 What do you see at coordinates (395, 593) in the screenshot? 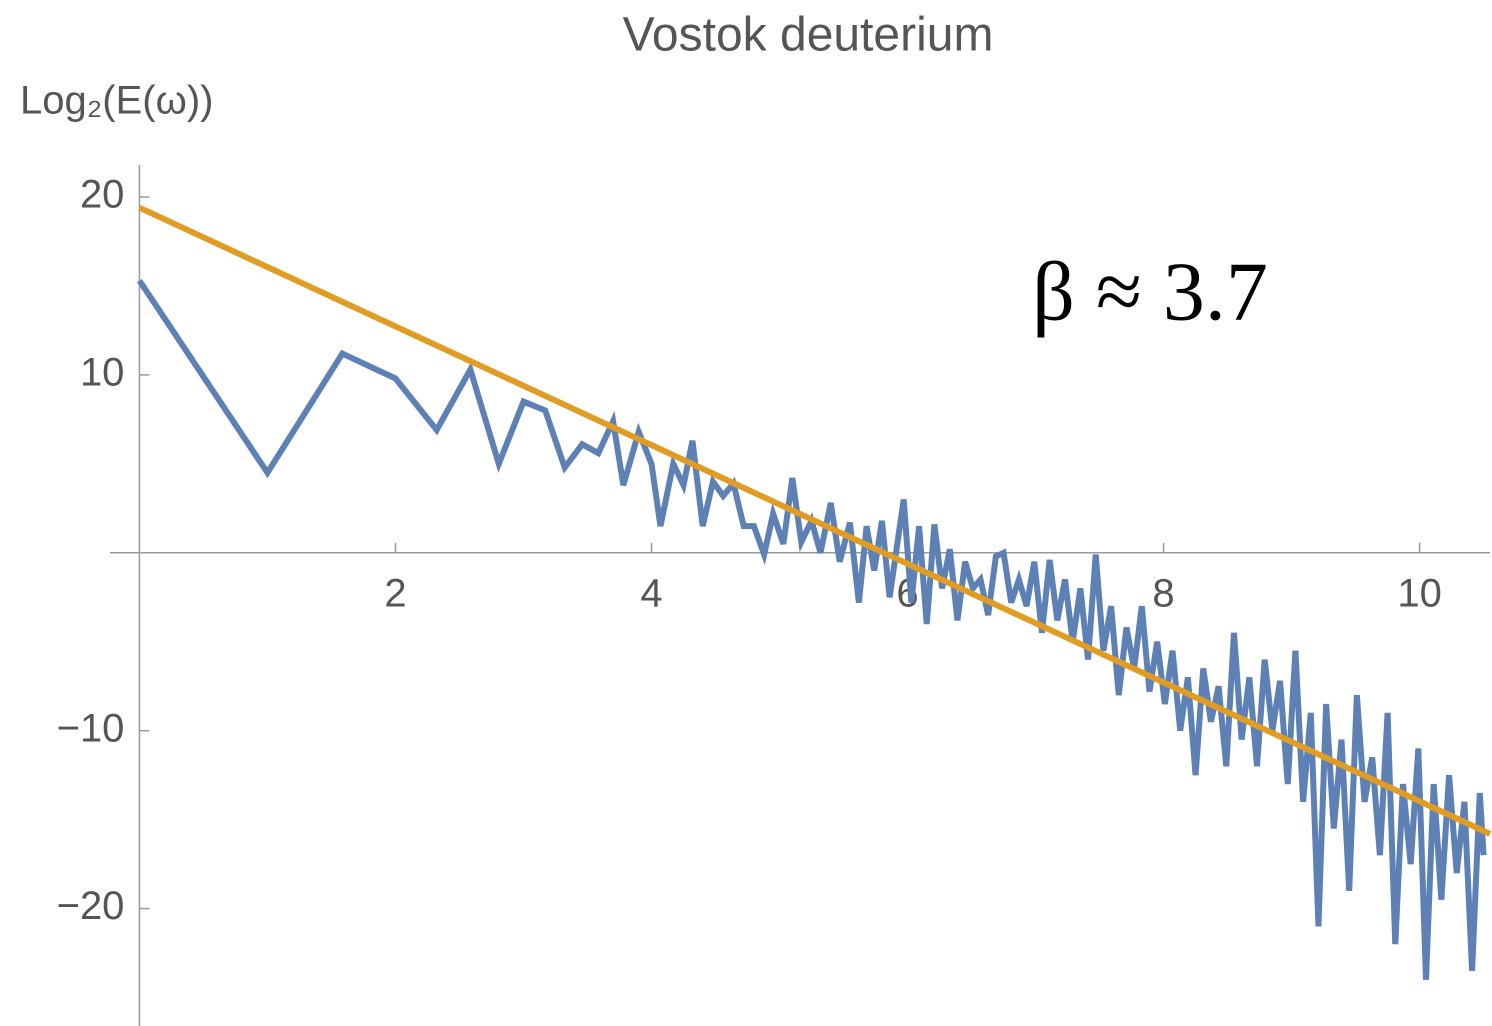
I see `x-tick-label: 2` at bounding box center [395, 593].